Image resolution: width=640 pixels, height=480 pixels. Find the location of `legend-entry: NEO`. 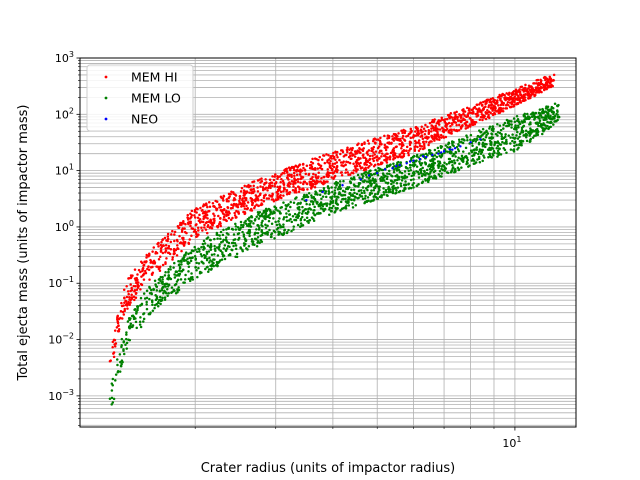

legend-entry: NEO is located at coordinates (144, 119).